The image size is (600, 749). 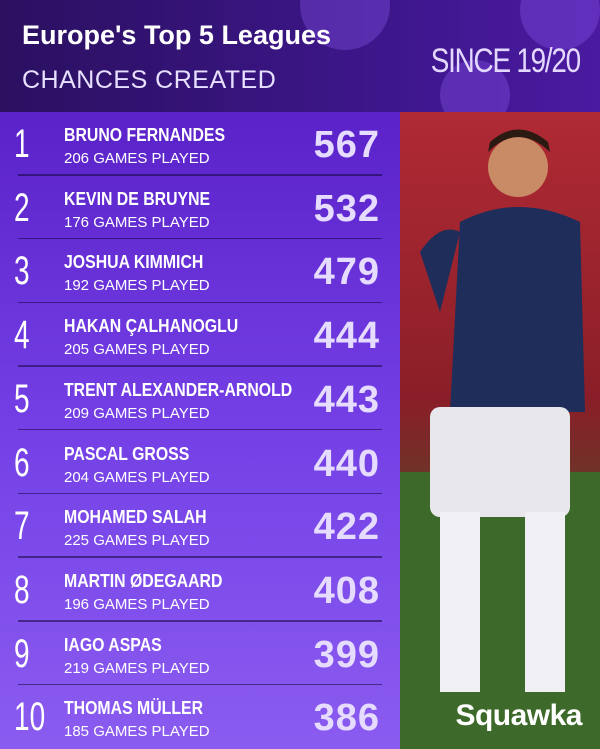 I want to click on hair, so click(x=519, y=140).